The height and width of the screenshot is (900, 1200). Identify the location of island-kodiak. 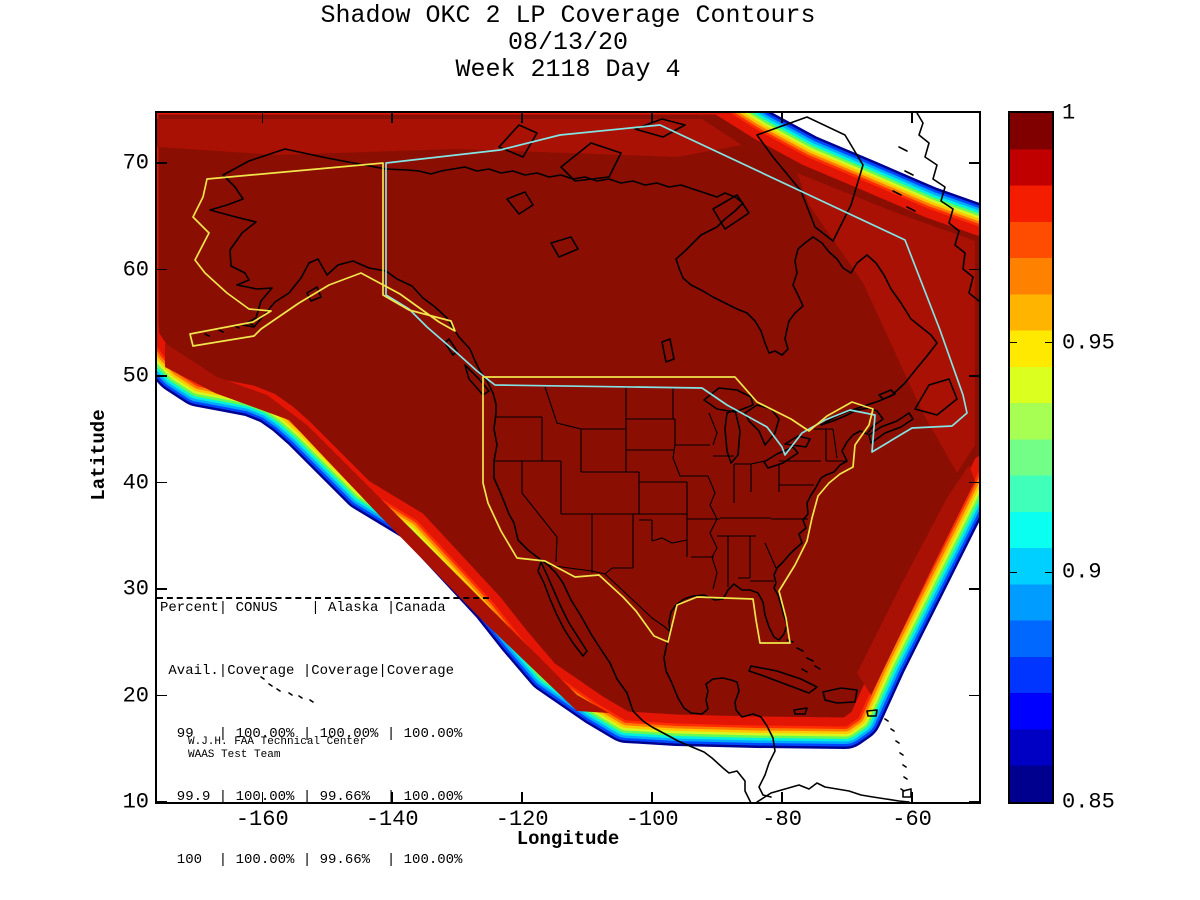
(314, 294).